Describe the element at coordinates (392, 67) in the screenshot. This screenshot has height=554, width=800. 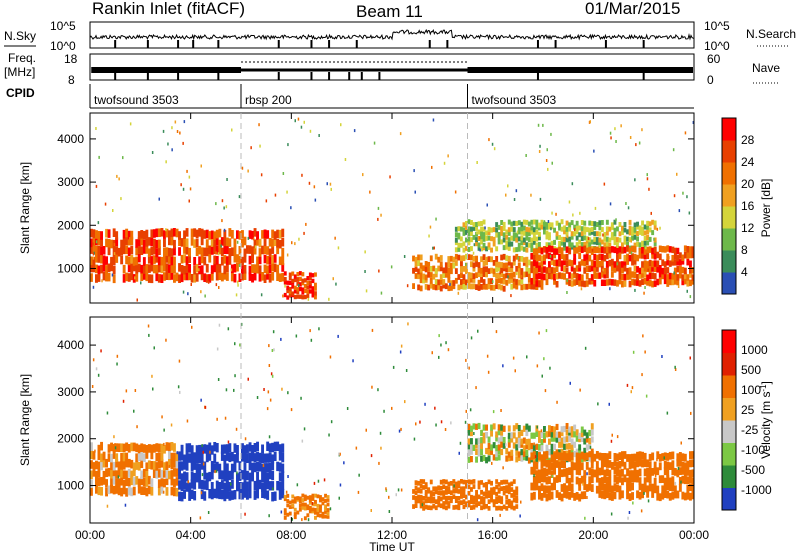
I see `freq-strip-frame` at that location.